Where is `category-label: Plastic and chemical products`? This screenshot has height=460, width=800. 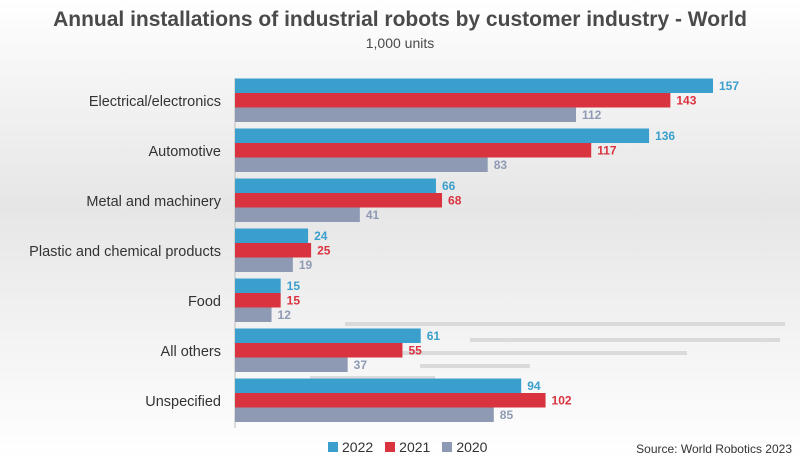
category-label: Plastic and chemical products is located at coordinates (125, 252).